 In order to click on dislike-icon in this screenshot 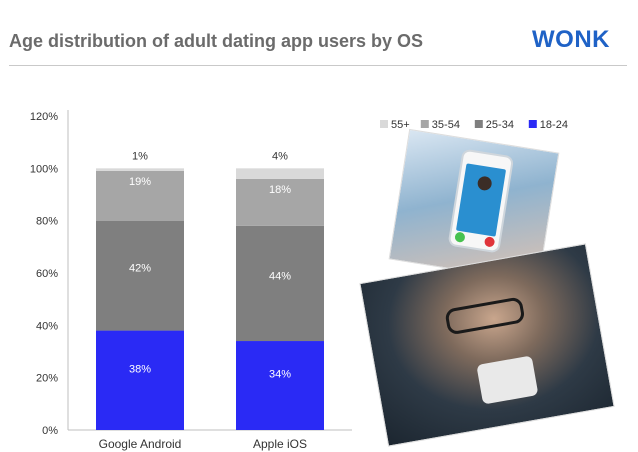, I will do `click(489, 242)`.